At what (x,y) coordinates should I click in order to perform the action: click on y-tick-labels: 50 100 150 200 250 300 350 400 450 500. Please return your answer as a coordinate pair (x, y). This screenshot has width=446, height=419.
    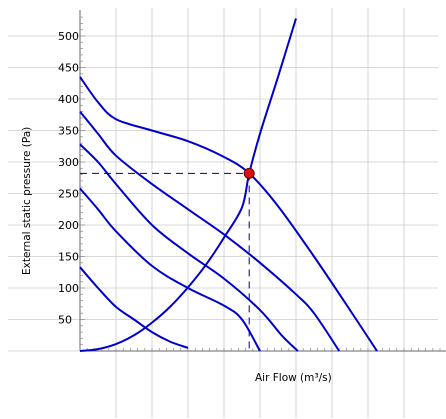
    Looking at the image, I should click on (68, 178).